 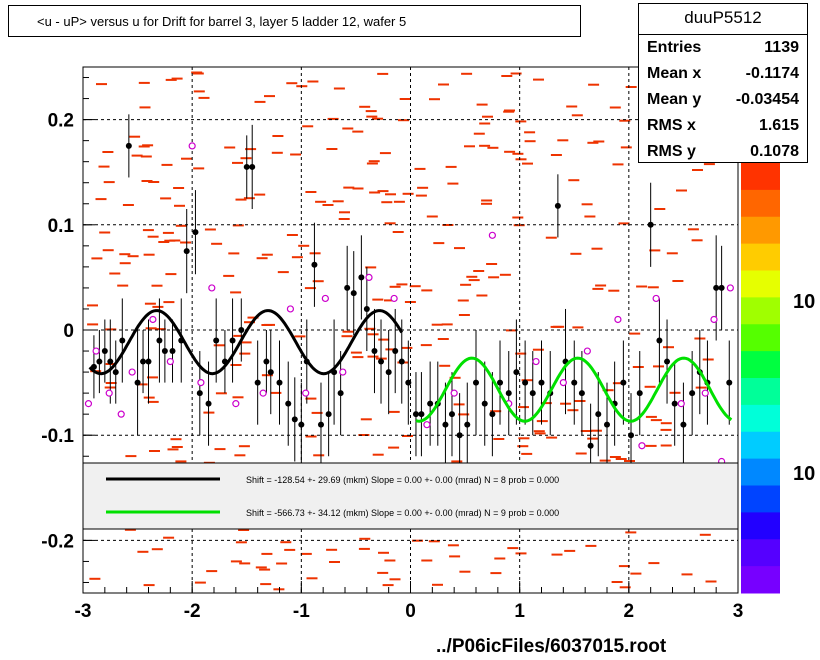 I want to click on y-tick-label: 0, so click(x=68, y=331).